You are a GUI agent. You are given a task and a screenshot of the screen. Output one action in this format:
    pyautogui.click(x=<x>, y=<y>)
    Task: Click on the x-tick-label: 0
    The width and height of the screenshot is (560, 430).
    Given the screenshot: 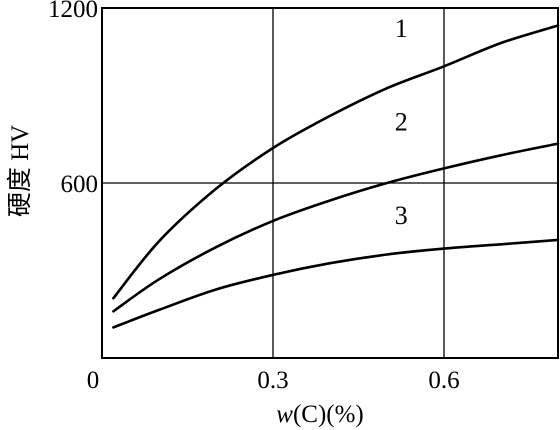 What is the action you would take?
    pyautogui.click(x=93, y=380)
    